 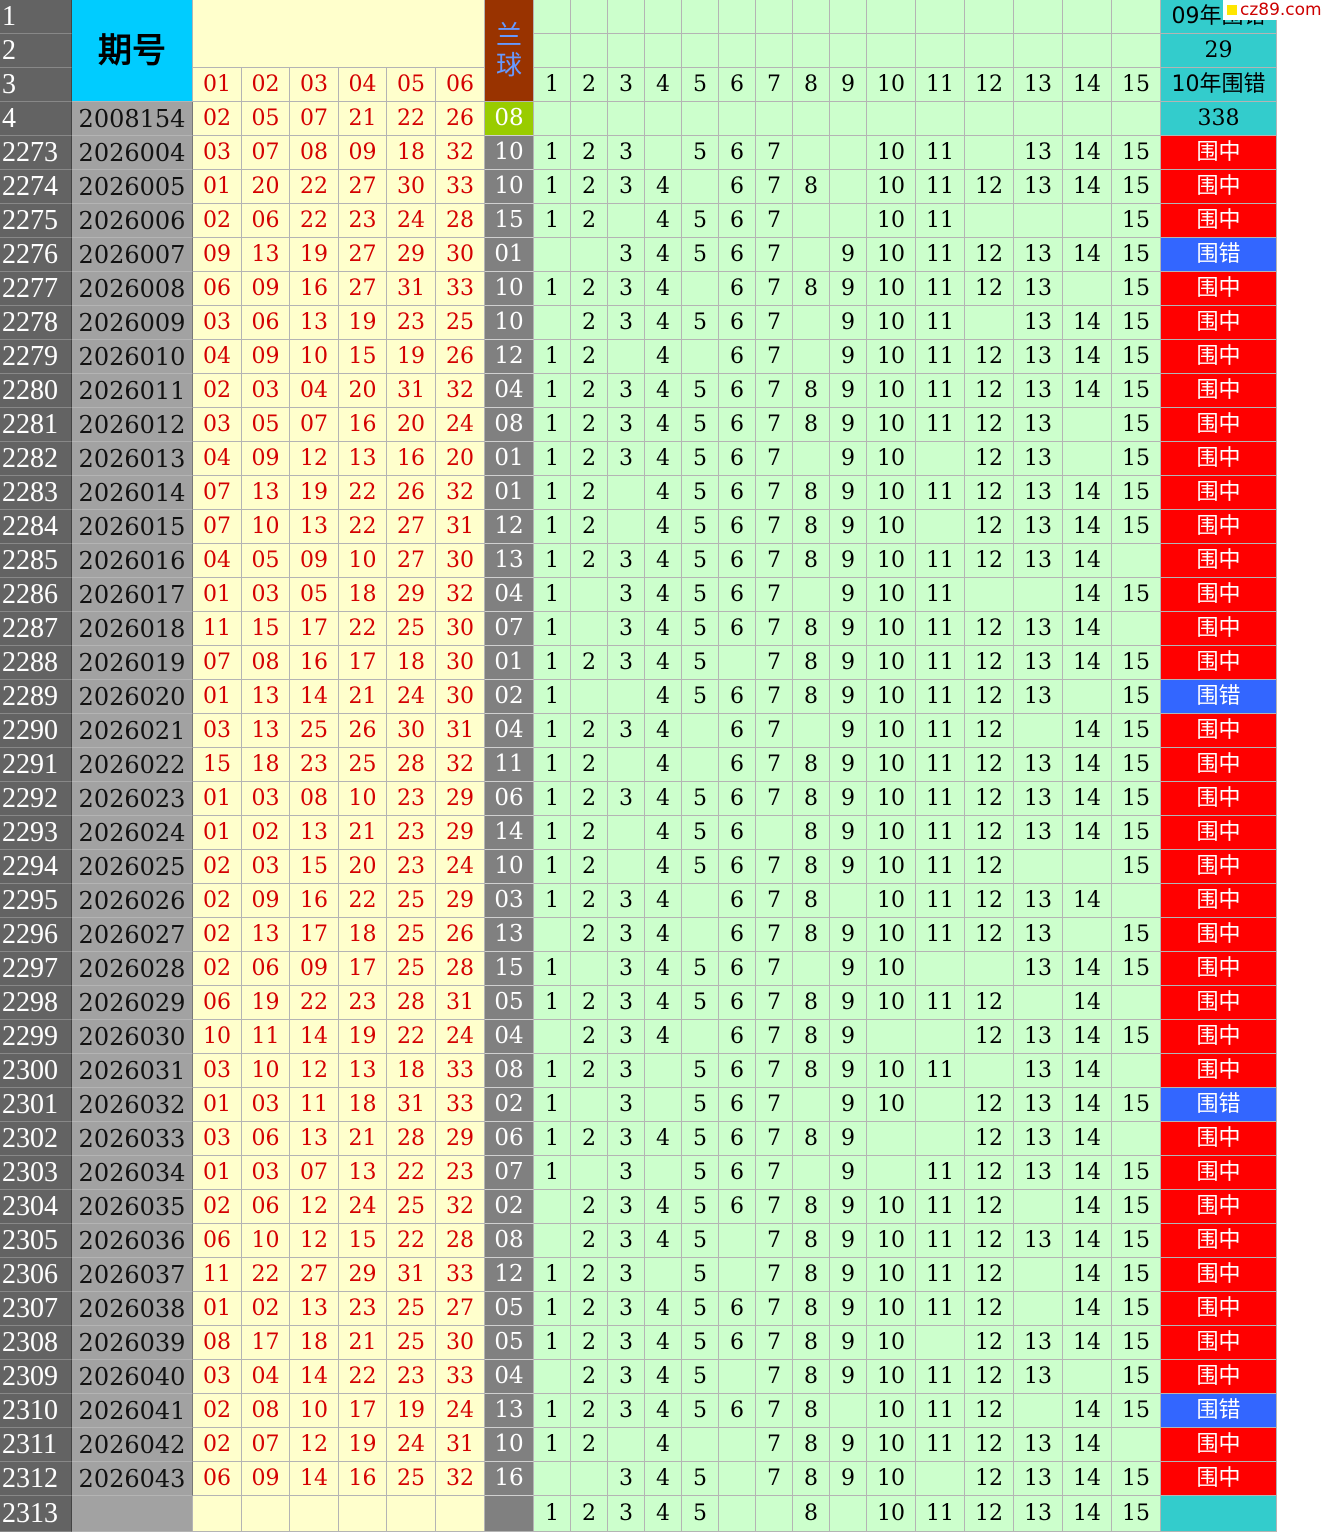 I want to click on digit-cell: 15, so click(x=1136, y=1173).